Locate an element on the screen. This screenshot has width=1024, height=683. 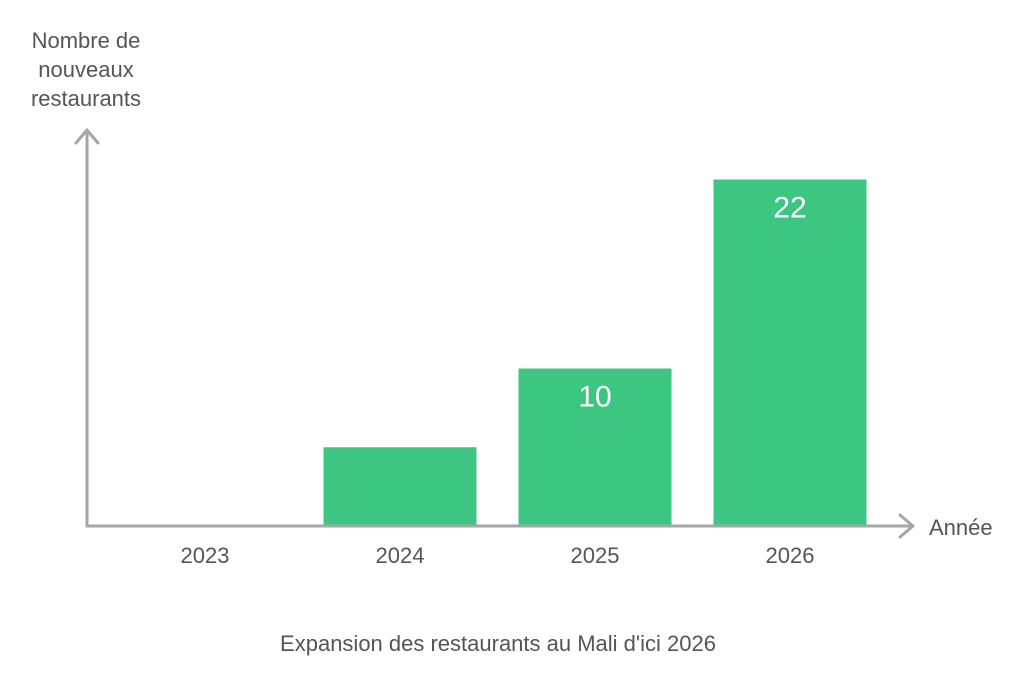
x-axis-arrowhead is located at coordinates (906, 526).